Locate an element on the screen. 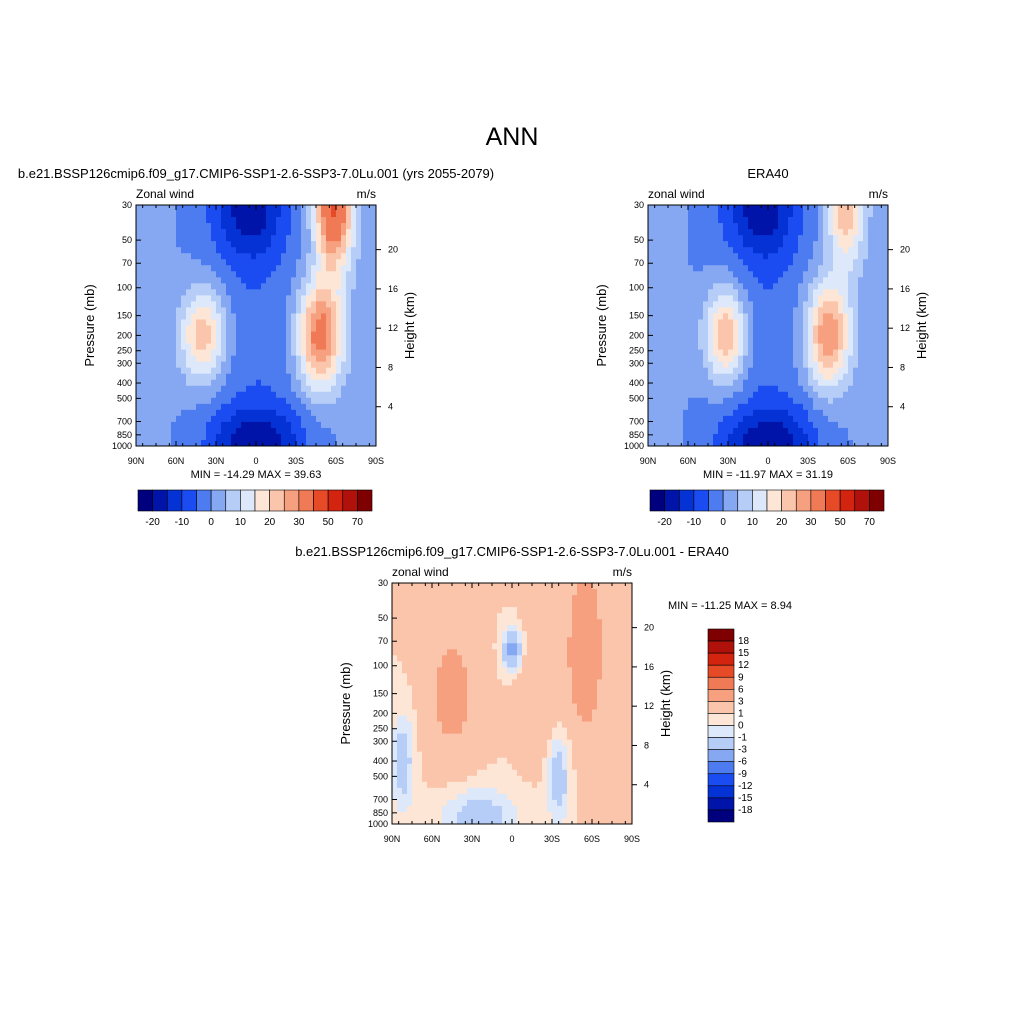  x-tick-label: 30S is located at coordinates (296, 461).